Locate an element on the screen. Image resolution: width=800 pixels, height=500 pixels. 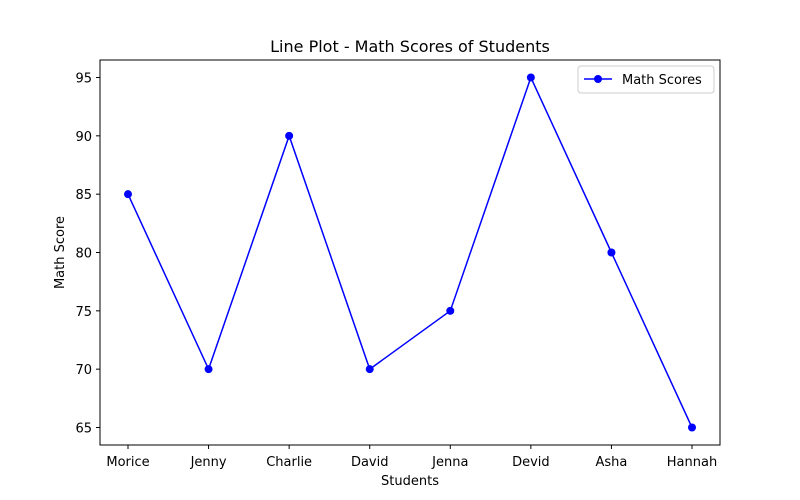
y-tick-label: 95 is located at coordinates (83, 79).